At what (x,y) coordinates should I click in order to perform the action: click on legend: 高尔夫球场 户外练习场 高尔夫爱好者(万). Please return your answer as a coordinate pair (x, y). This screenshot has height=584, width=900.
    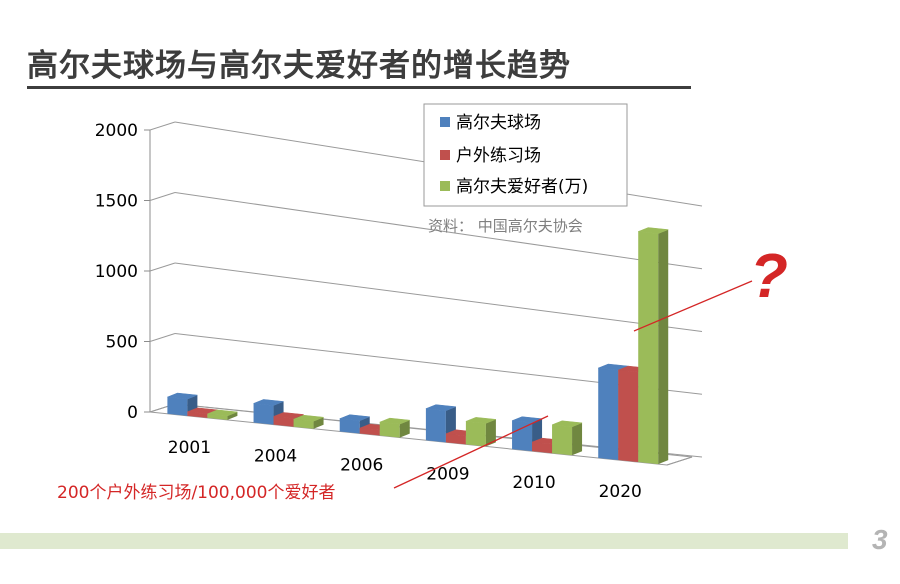
    Looking at the image, I should click on (525, 155).